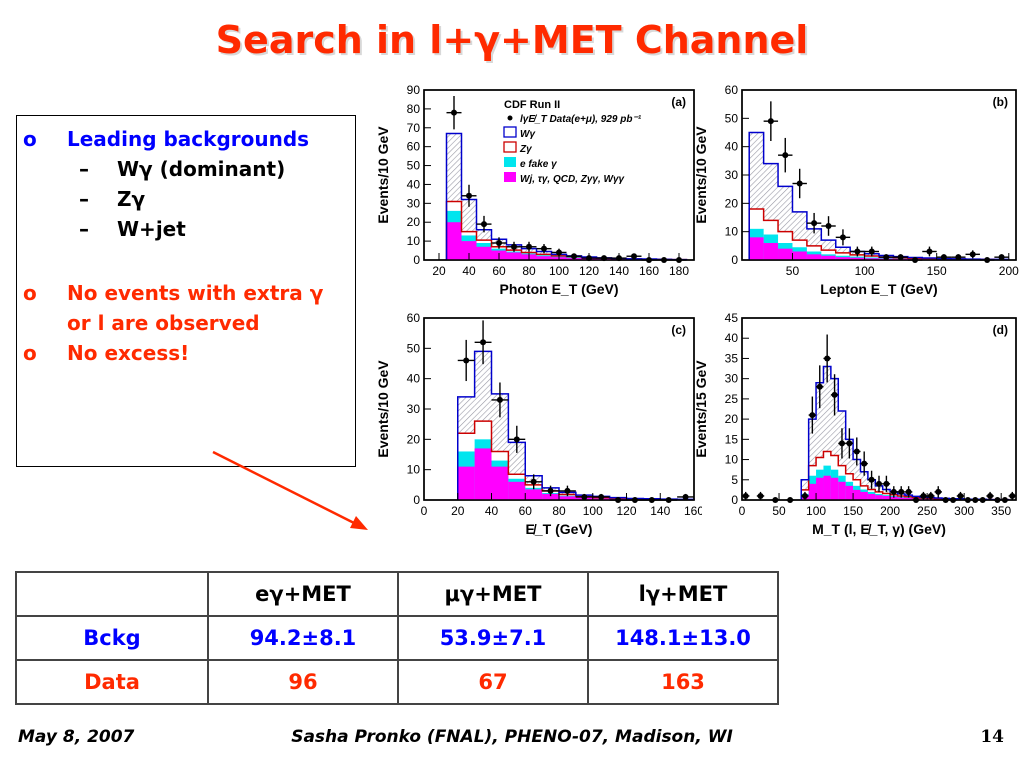 Image resolution: width=1024 pixels, height=768 pixels. What do you see at coordinates (649, 271) in the screenshot?
I see `x-tick-label: 160` at bounding box center [649, 271].